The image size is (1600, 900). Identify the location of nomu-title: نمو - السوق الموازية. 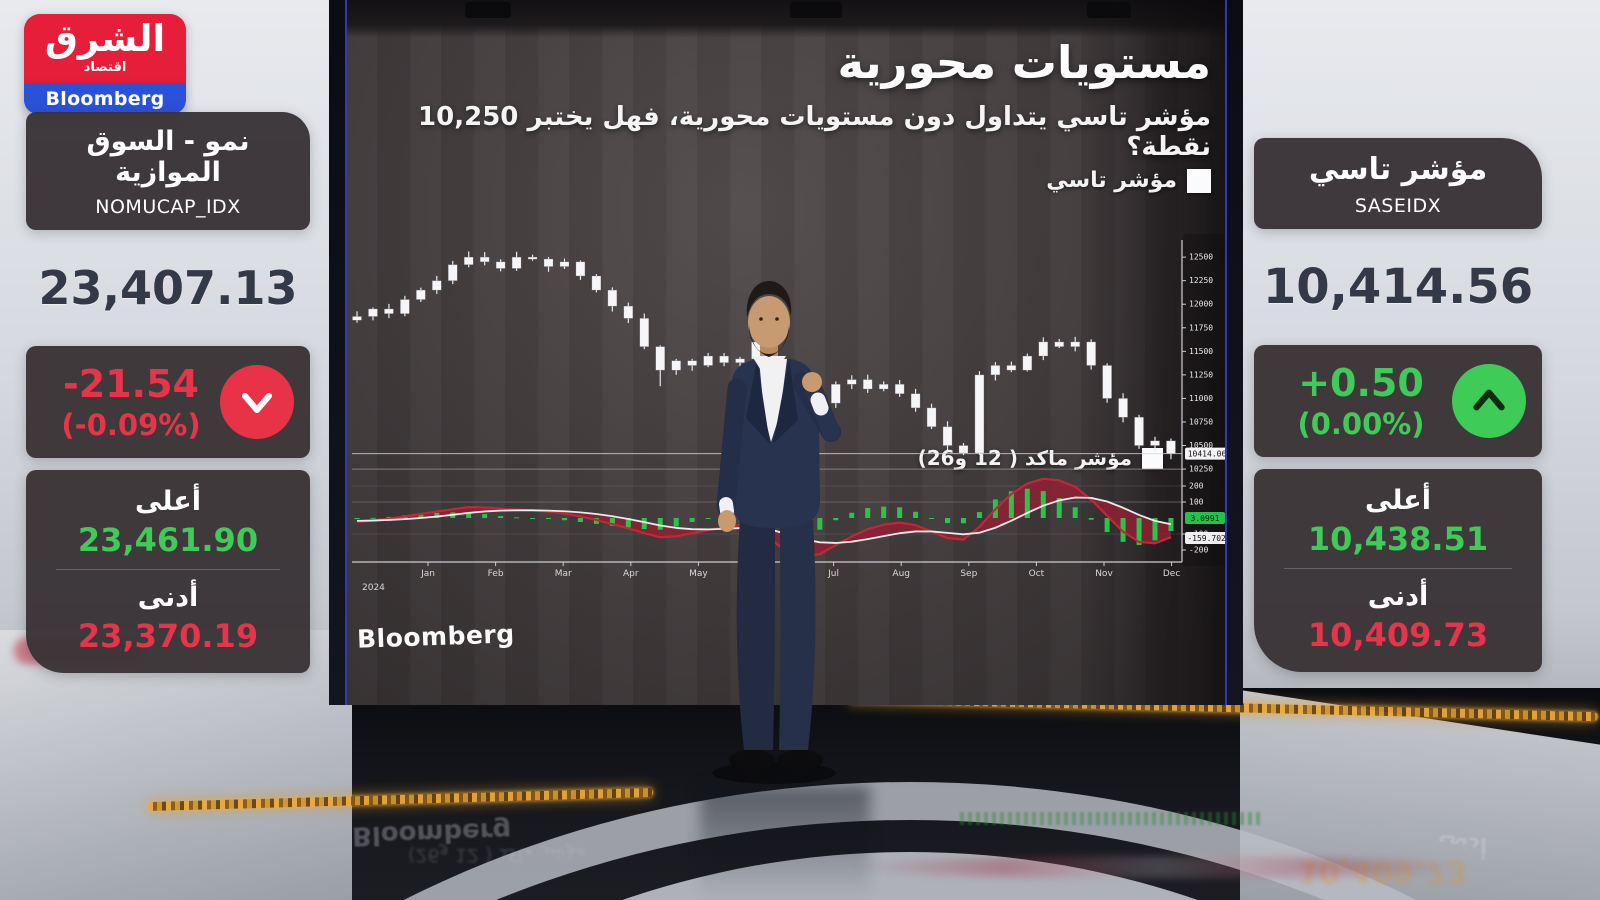
(168, 157).